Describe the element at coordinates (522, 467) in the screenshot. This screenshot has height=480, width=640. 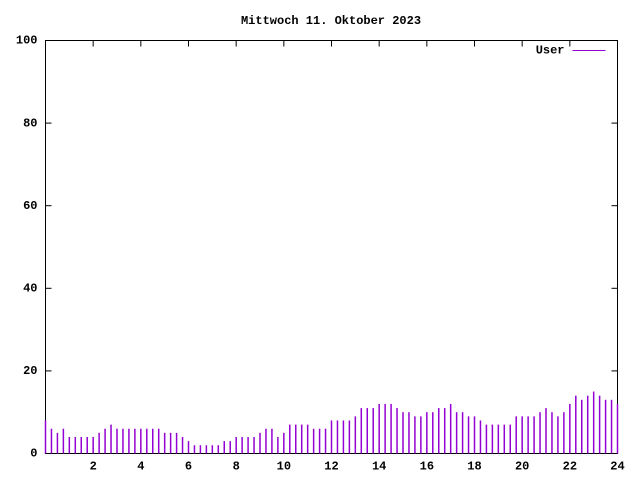
I see `x-tick-label: 20` at that location.